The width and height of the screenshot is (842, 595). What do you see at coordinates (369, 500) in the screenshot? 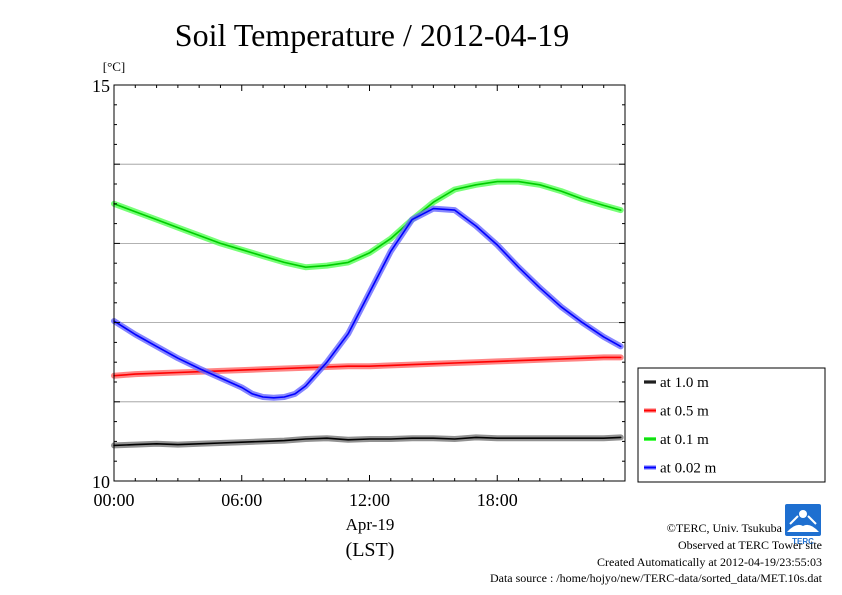
I see `x-tick-label: 12:00` at bounding box center [369, 500].